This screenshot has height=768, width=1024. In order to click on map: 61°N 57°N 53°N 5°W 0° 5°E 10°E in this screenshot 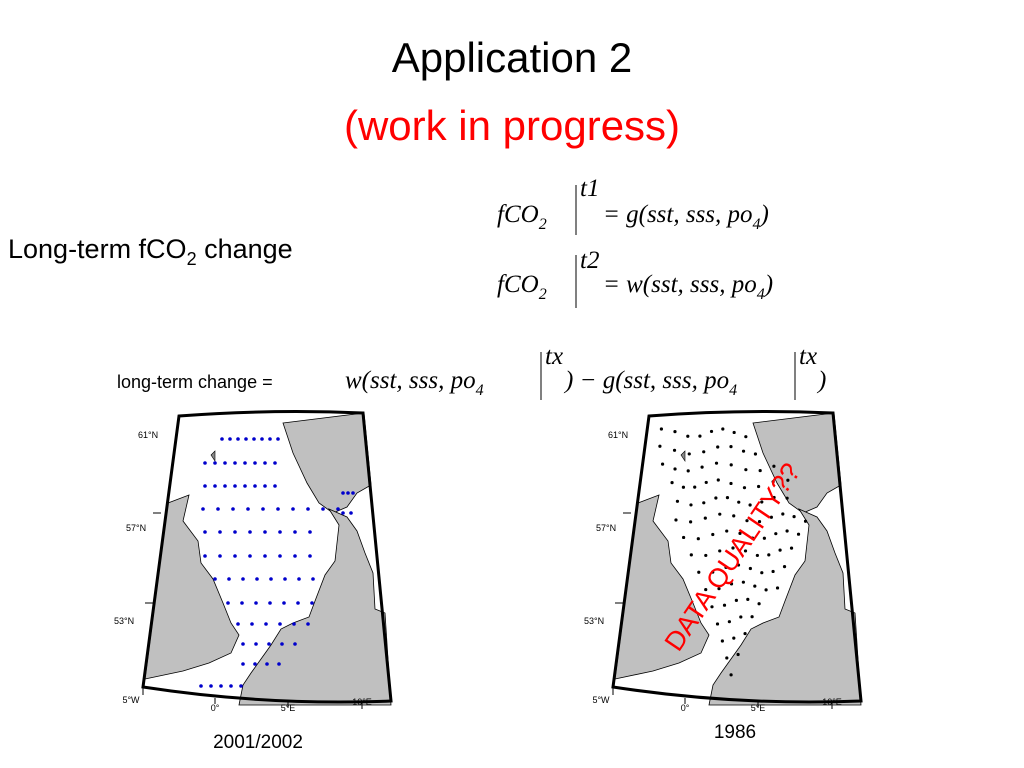, I will do `click(723, 561)`.